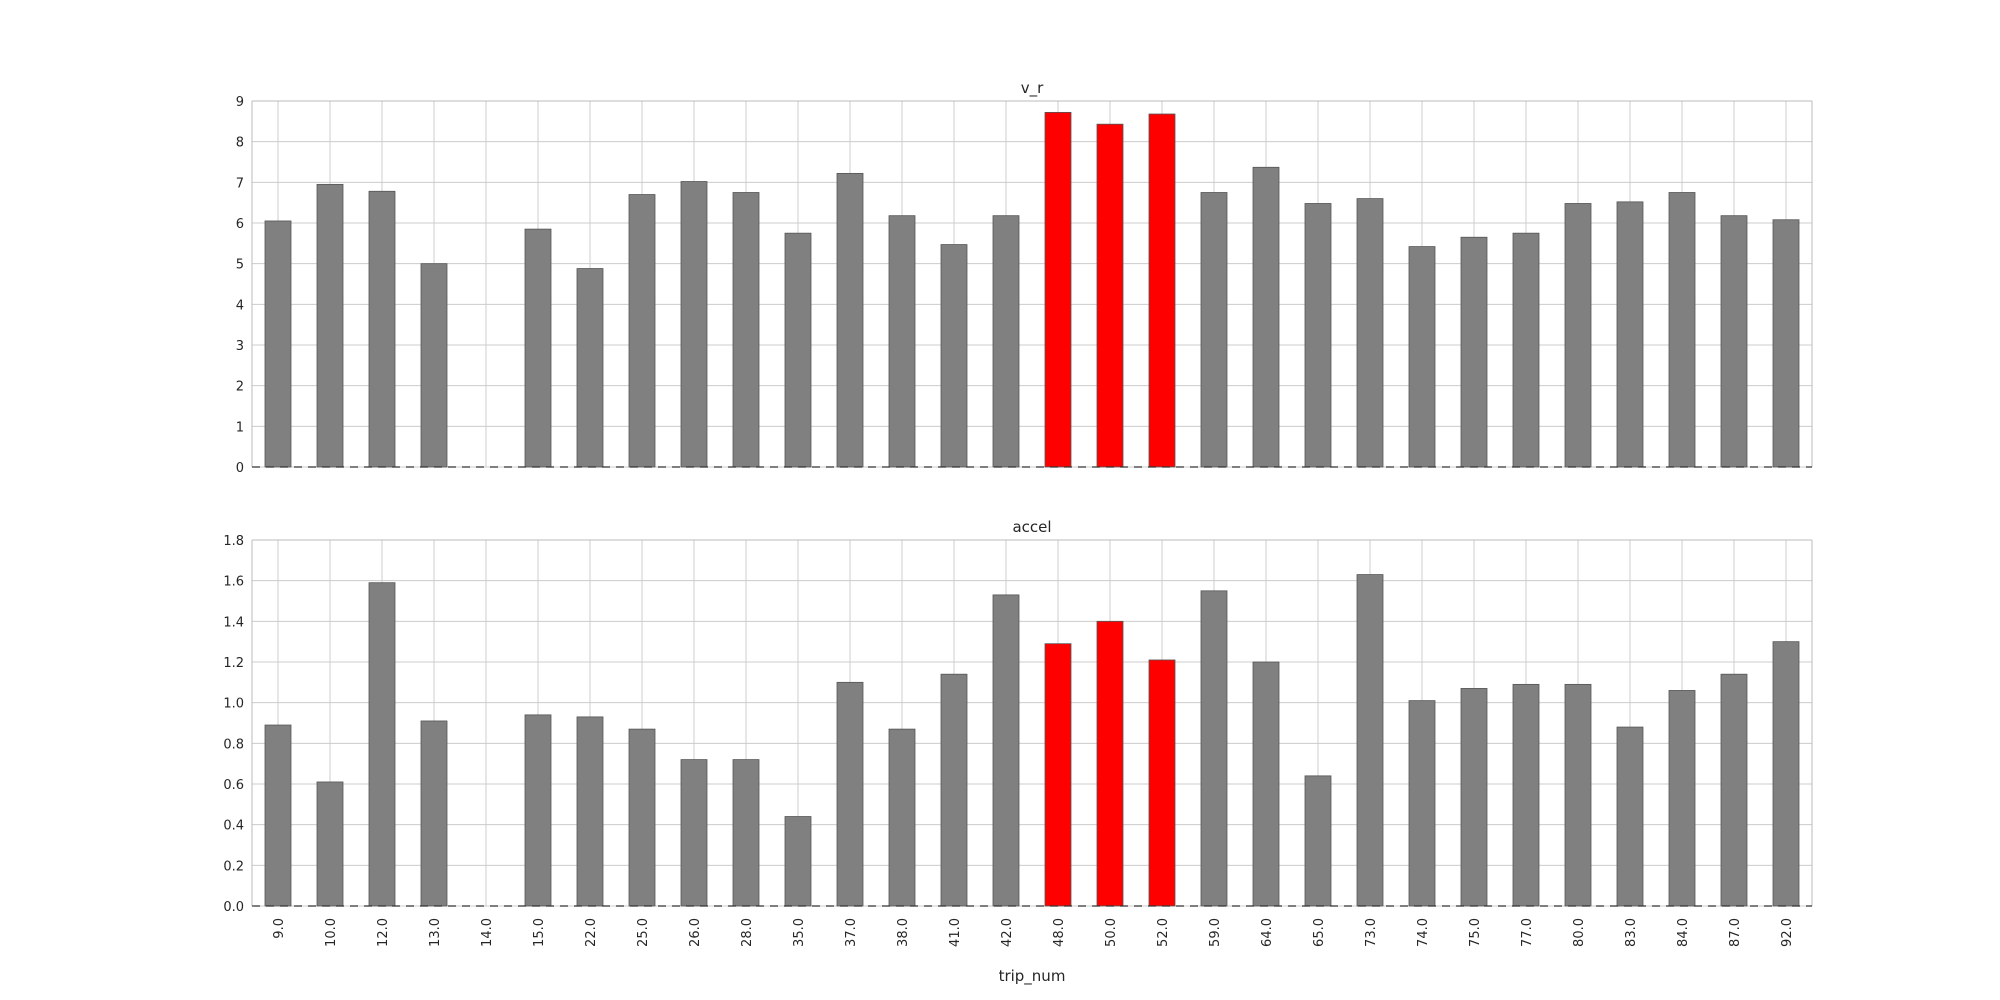 The height and width of the screenshot is (1000, 2000). What do you see at coordinates (233, 704) in the screenshot?
I see `y-tick-label: 1.0` at bounding box center [233, 704].